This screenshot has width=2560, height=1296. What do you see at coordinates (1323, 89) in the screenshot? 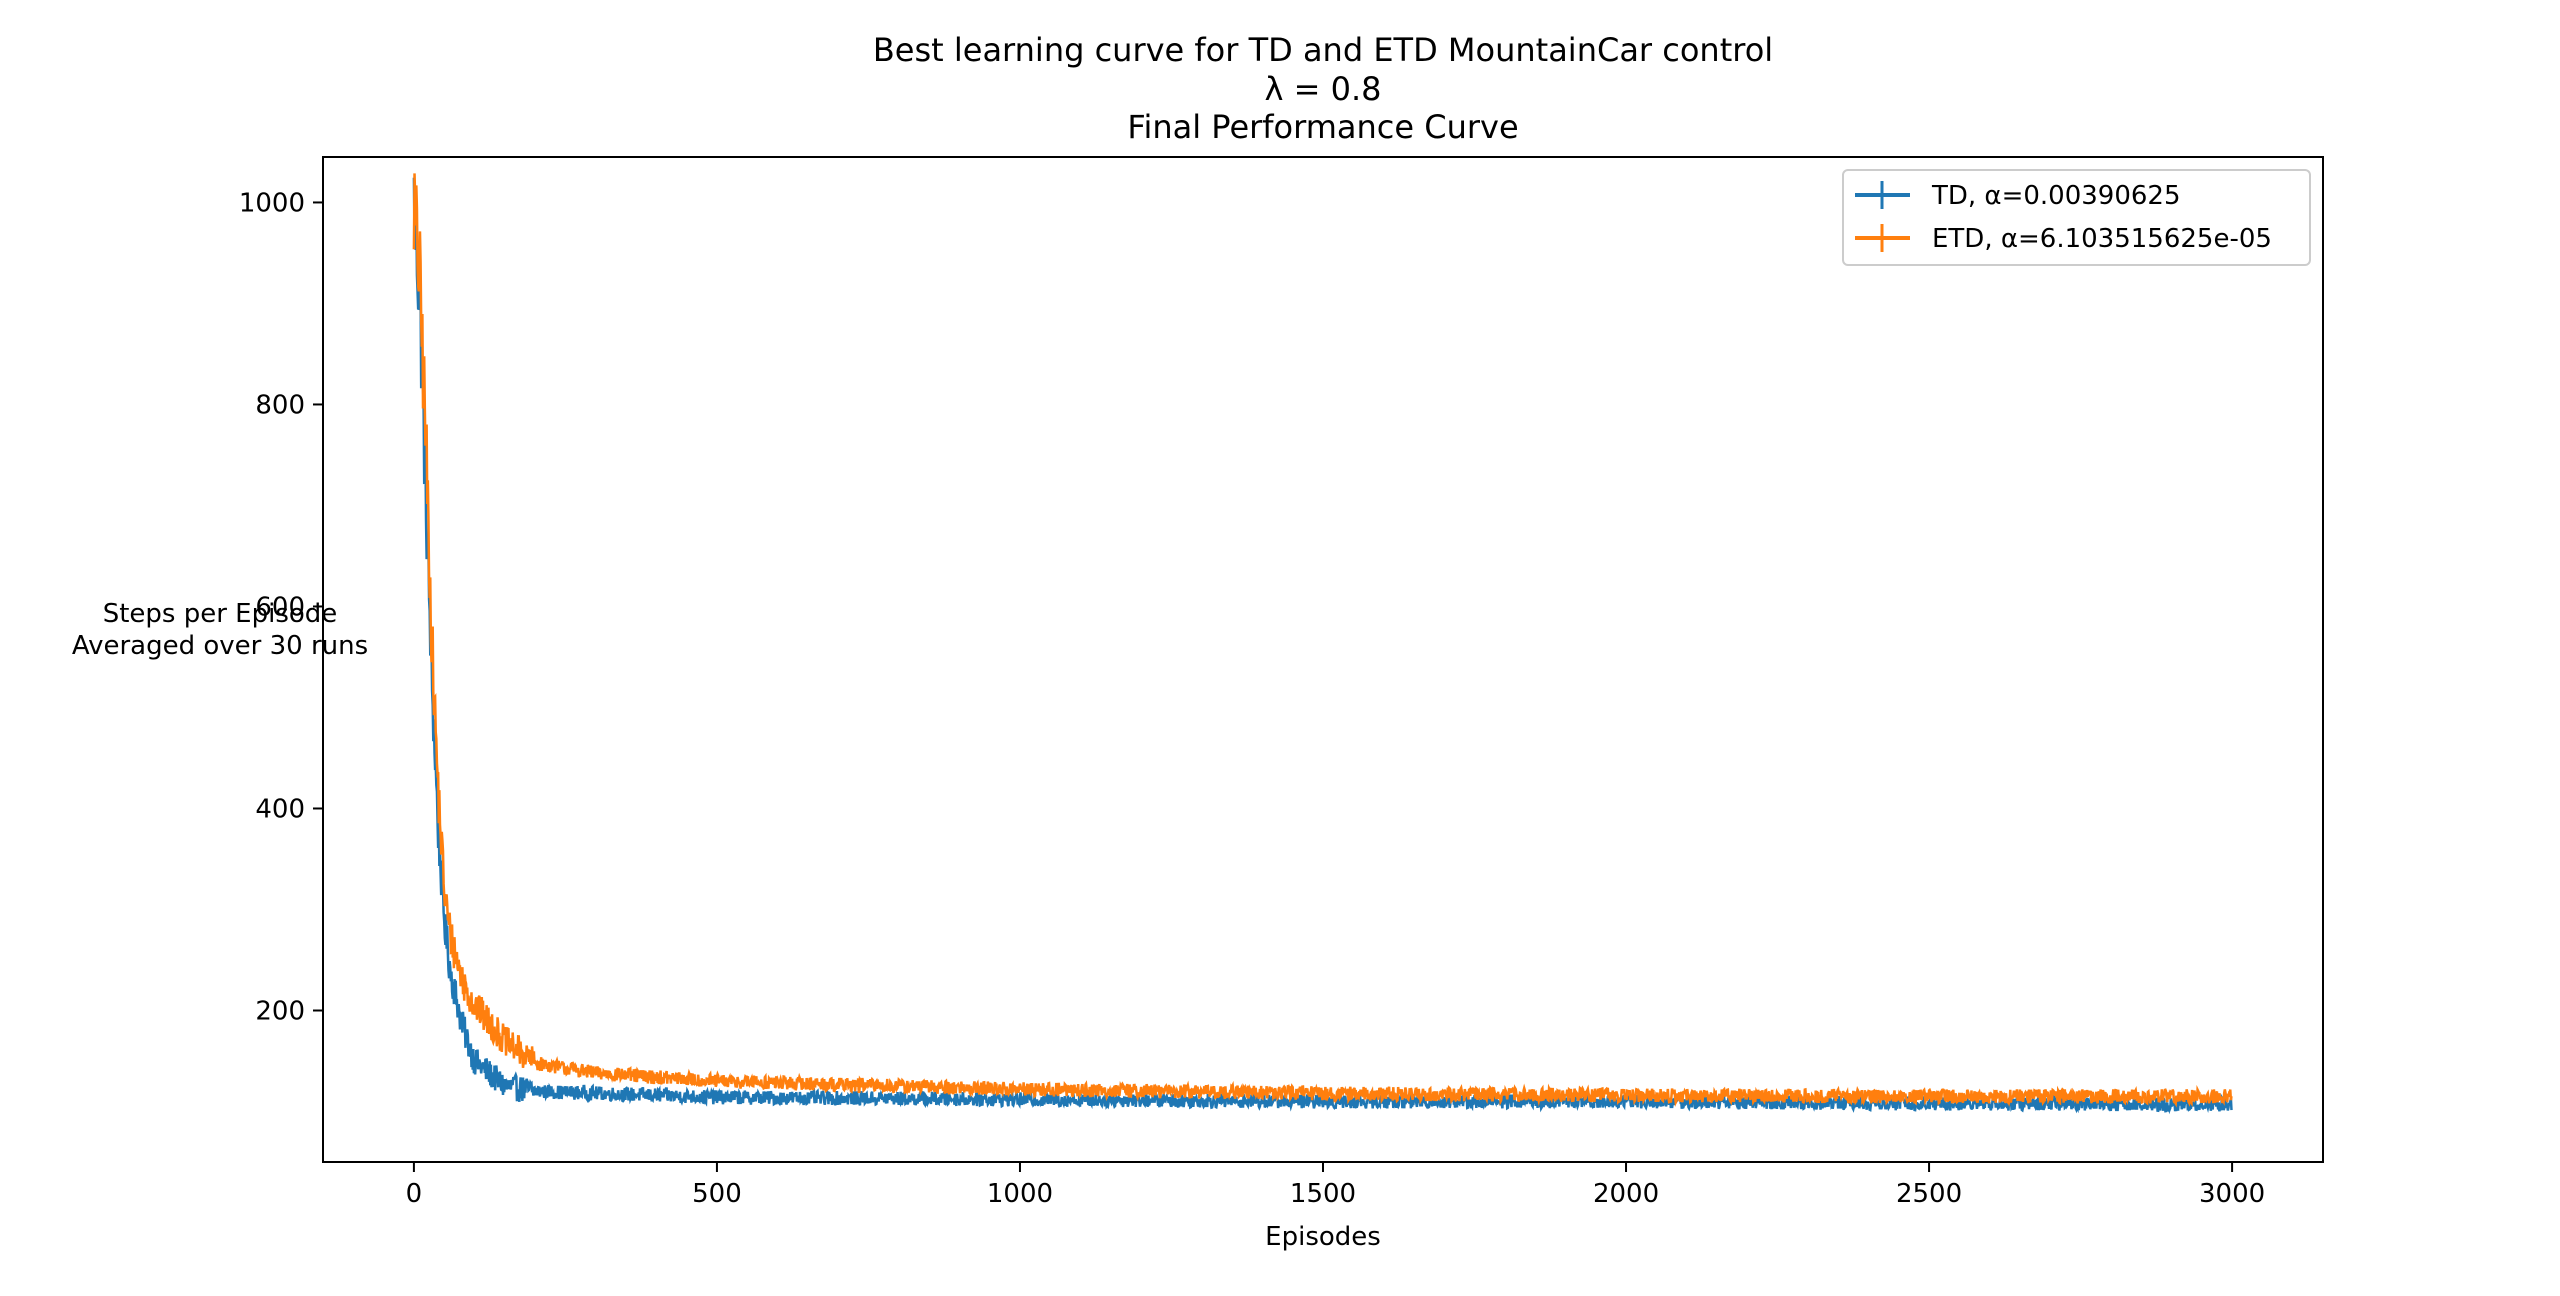
I see `chart-subtitle: λ = 0.8` at bounding box center [1323, 89].